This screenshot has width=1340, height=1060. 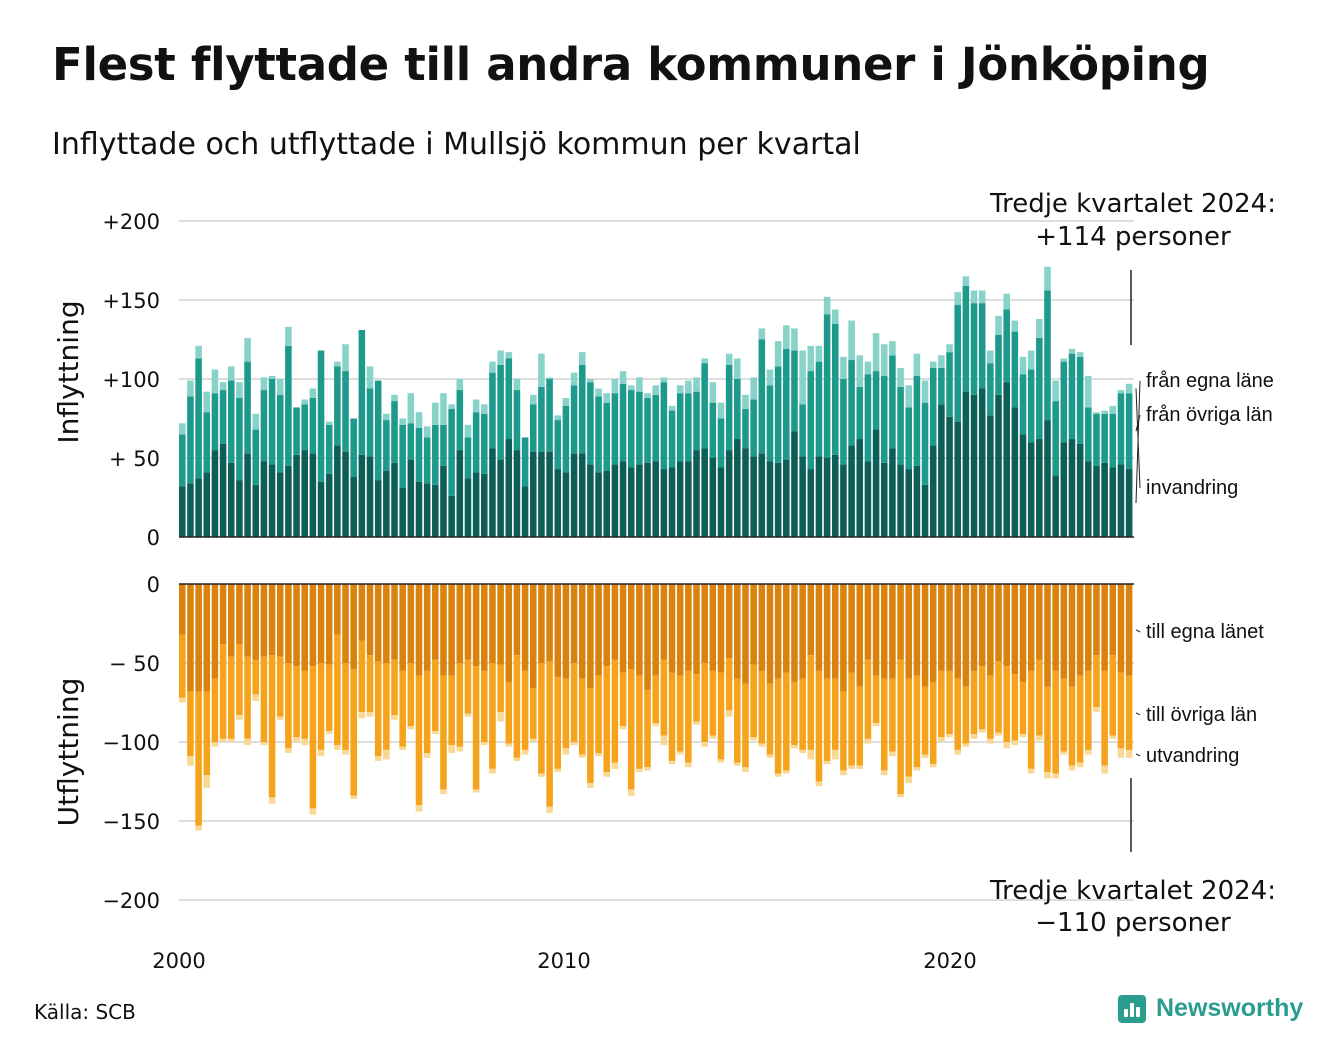 What do you see at coordinates (1201, 715) in the screenshot?
I see `series-label-out: till övriga län` at bounding box center [1201, 715].